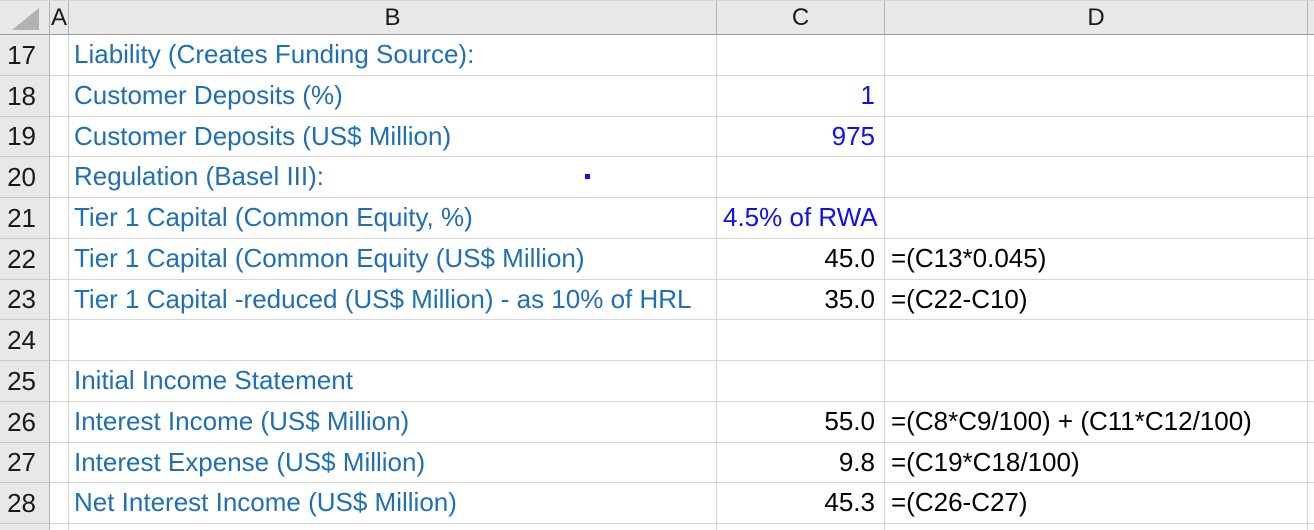 This screenshot has width=1314, height=530. Describe the element at coordinates (849, 257) in the screenshot. I see `cell-text: 45.0` at that location.